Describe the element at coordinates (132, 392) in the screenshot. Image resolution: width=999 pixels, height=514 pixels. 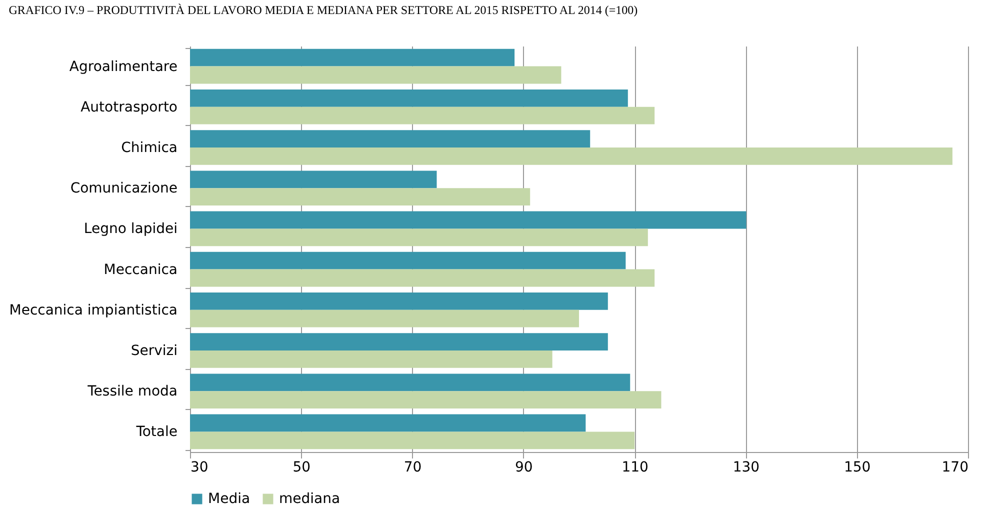
I see `y-tick-label: Tessile moda` at that location.